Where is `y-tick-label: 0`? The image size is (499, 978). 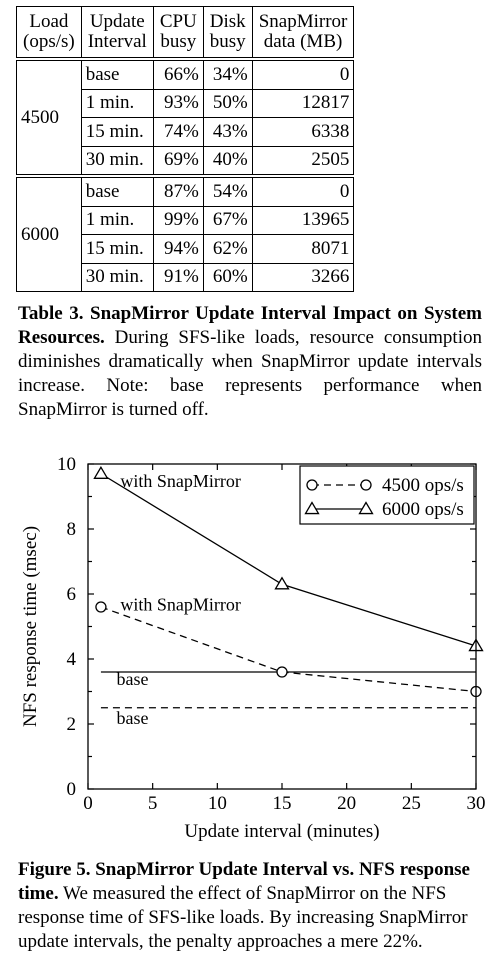 y-tick-label: 0 is located at coordinates (72, 789).